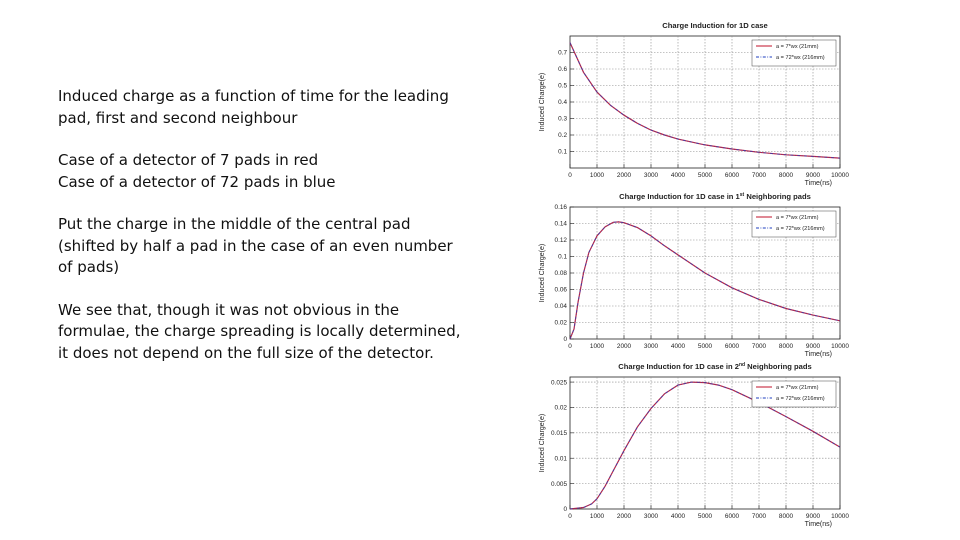 The width and height of the screenshot is (960, 540). I want to click on y-tick-label: 0.7, so click(562, 53).